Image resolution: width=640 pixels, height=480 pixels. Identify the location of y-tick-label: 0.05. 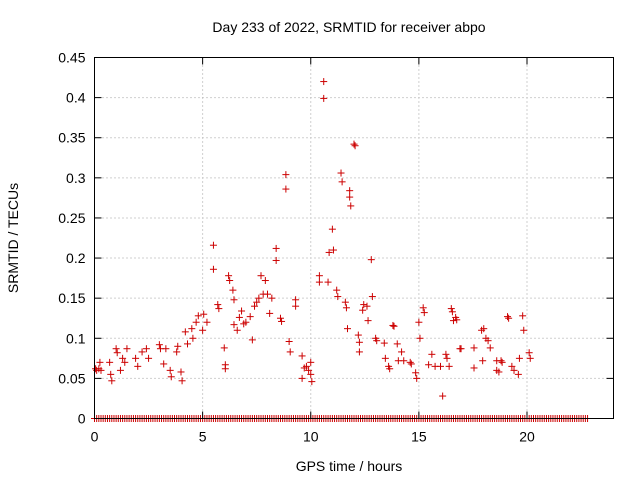
(71, 378).